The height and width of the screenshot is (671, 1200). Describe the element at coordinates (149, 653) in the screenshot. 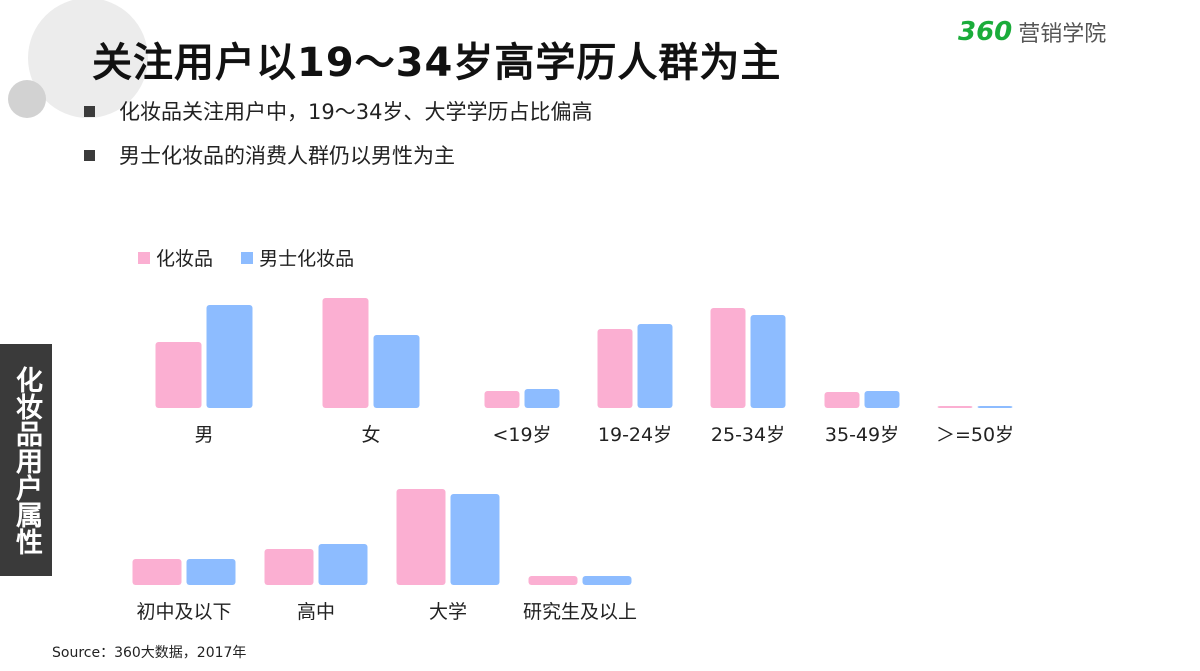

I see `source-note: Source：360大数据，2017年` at that location.